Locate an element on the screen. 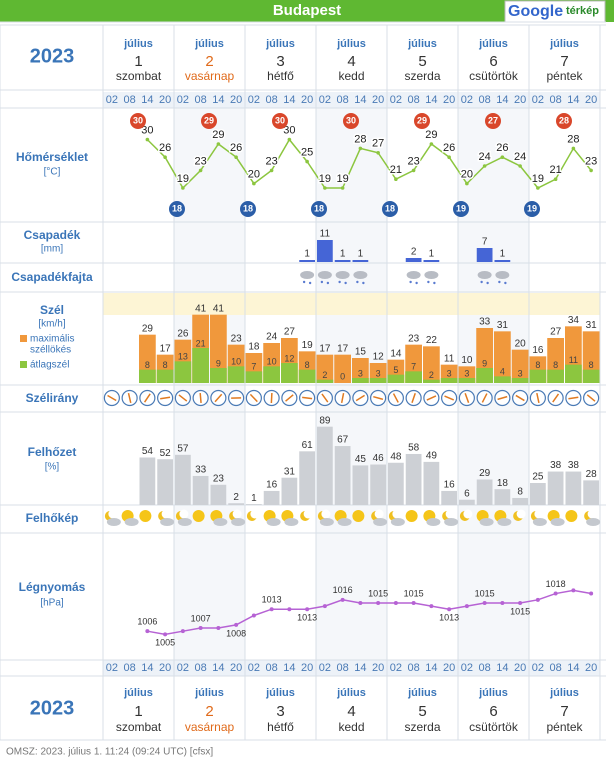 The width and height of the screenshot is (614, 773). gust-label: 17 is located at coordinates (343, 348).